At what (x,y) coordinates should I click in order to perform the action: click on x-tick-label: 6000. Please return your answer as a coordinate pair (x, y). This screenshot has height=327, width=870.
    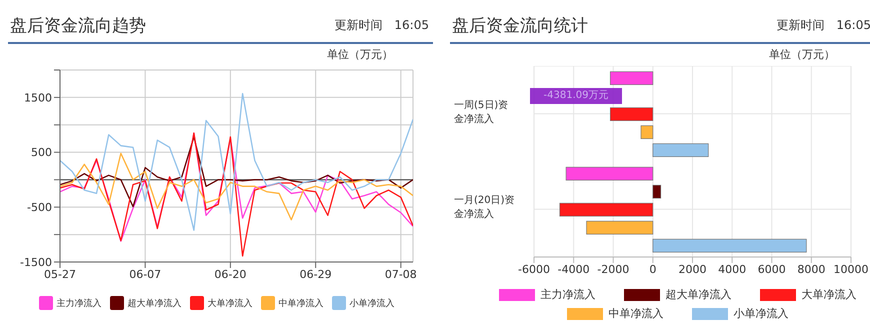
    Looking at the image, I should click on (772, 269).